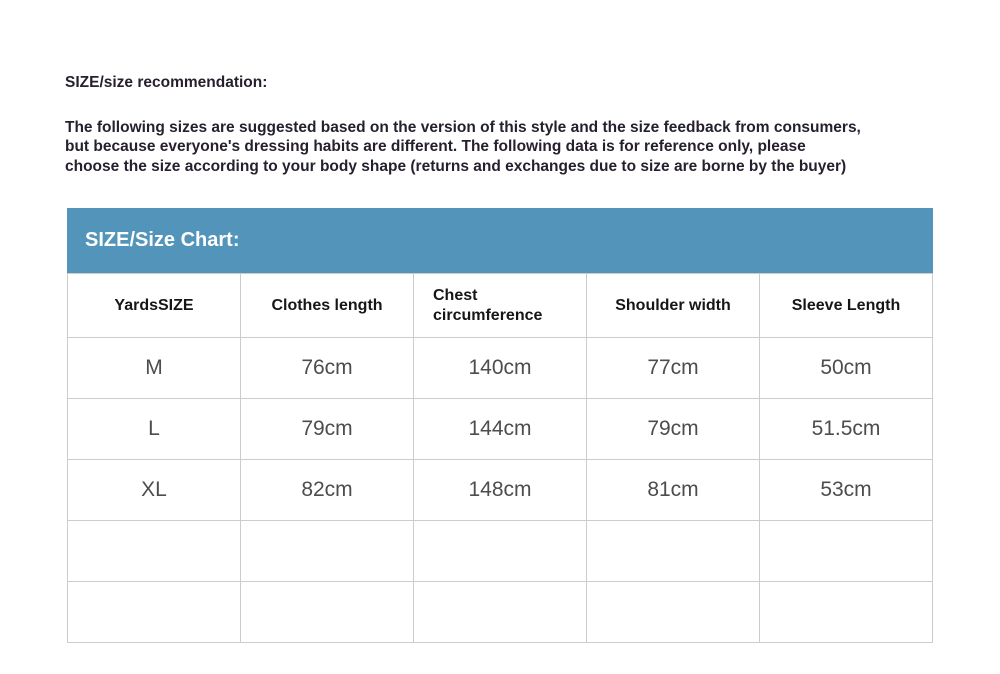 The width and height of the screenshot is (1000, 674). I want to click on column-header-sleeve-length: Sleeve Length, so click(846, 305).